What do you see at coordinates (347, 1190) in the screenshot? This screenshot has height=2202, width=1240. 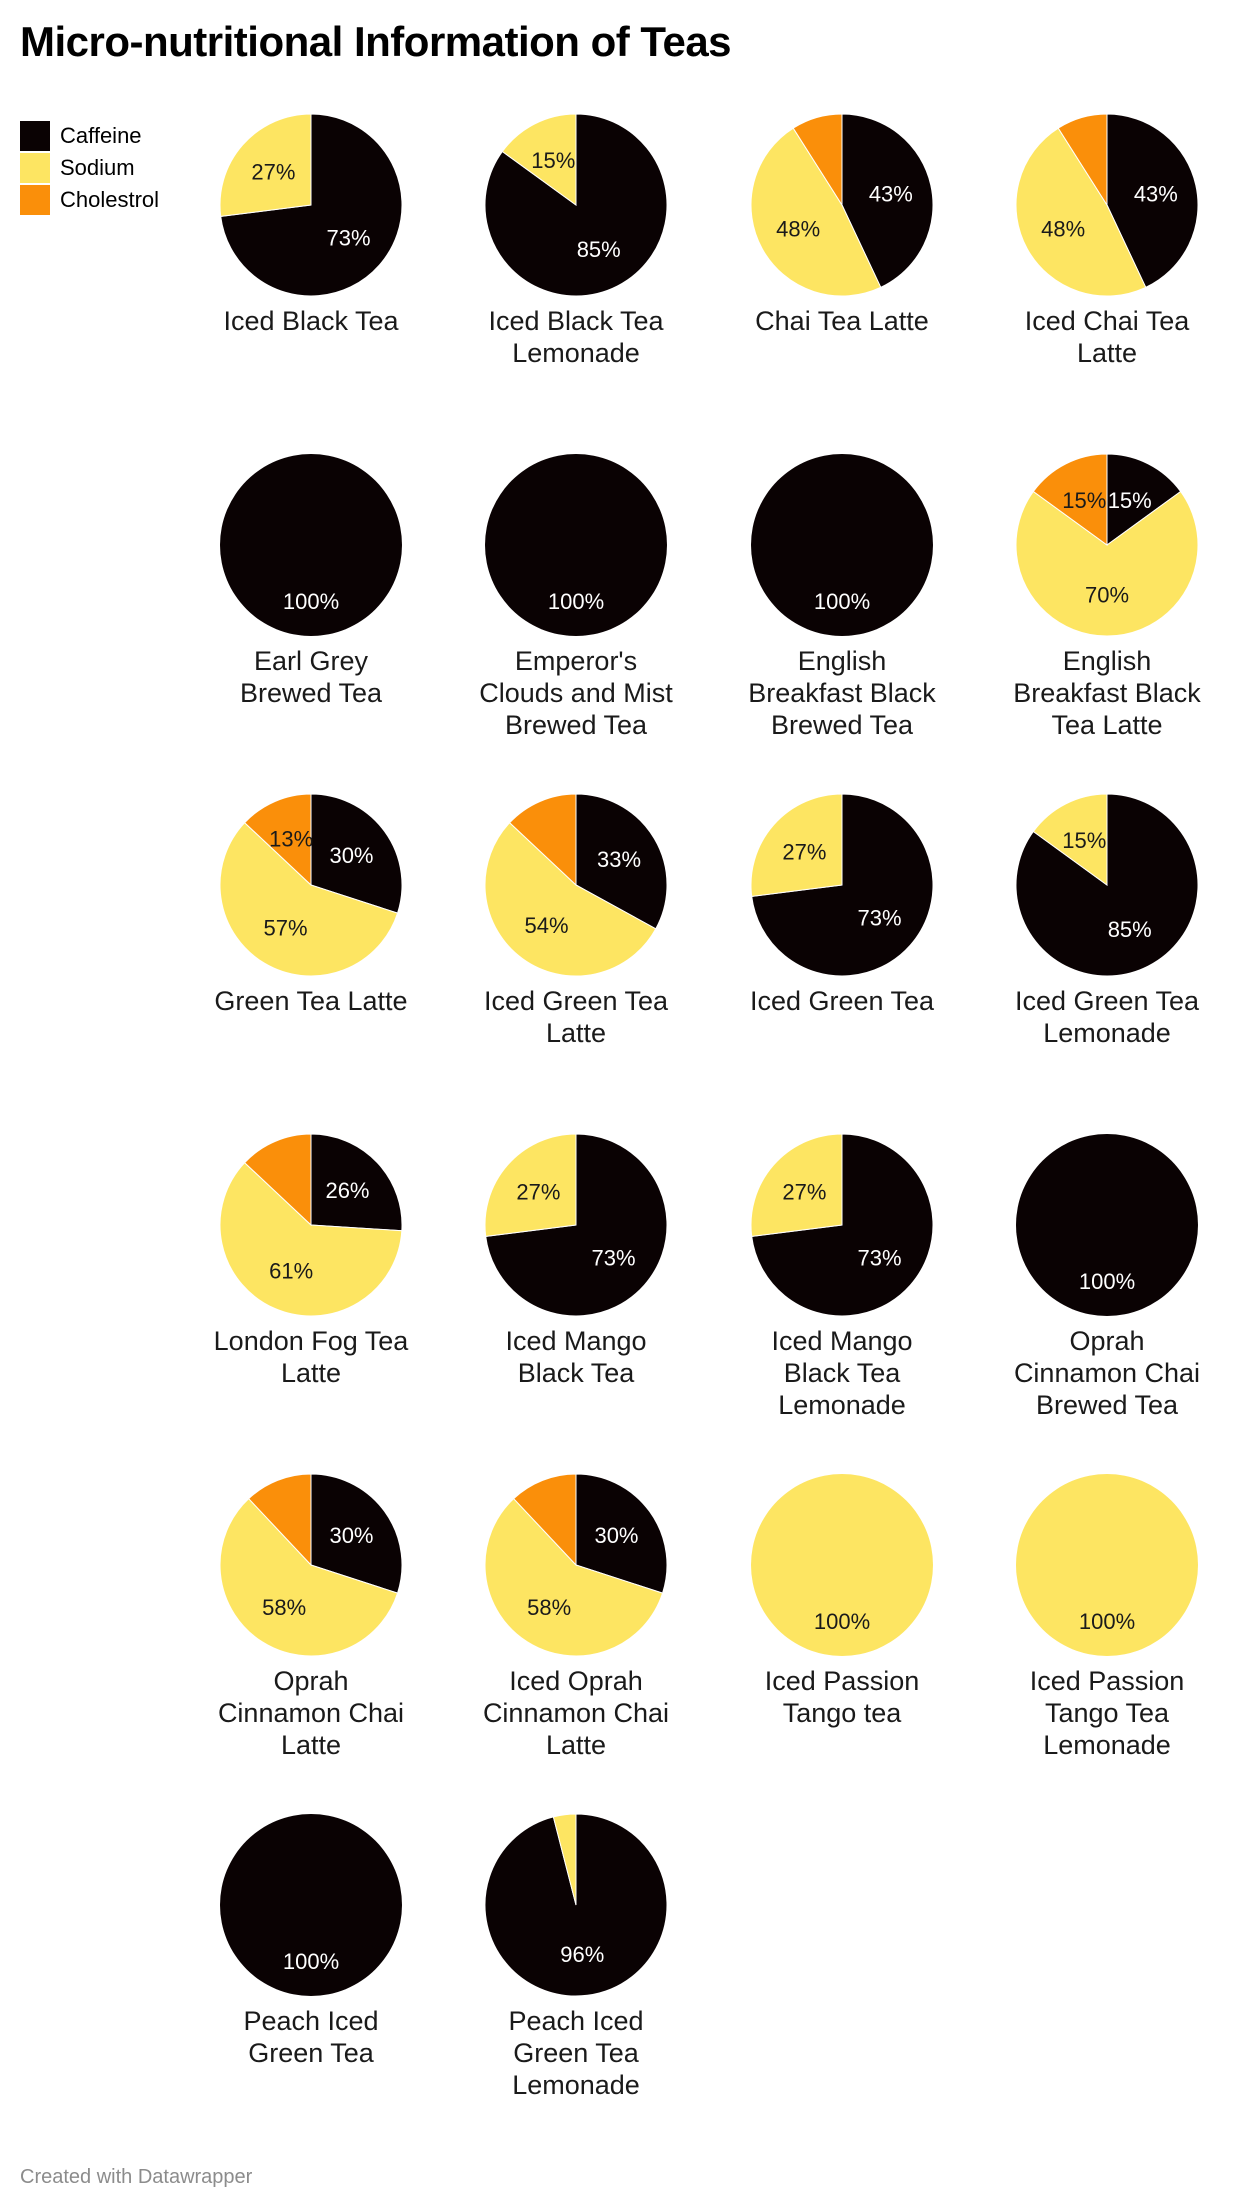 I see `pie-data-label: 26%` at bounding box center [347, 1190].